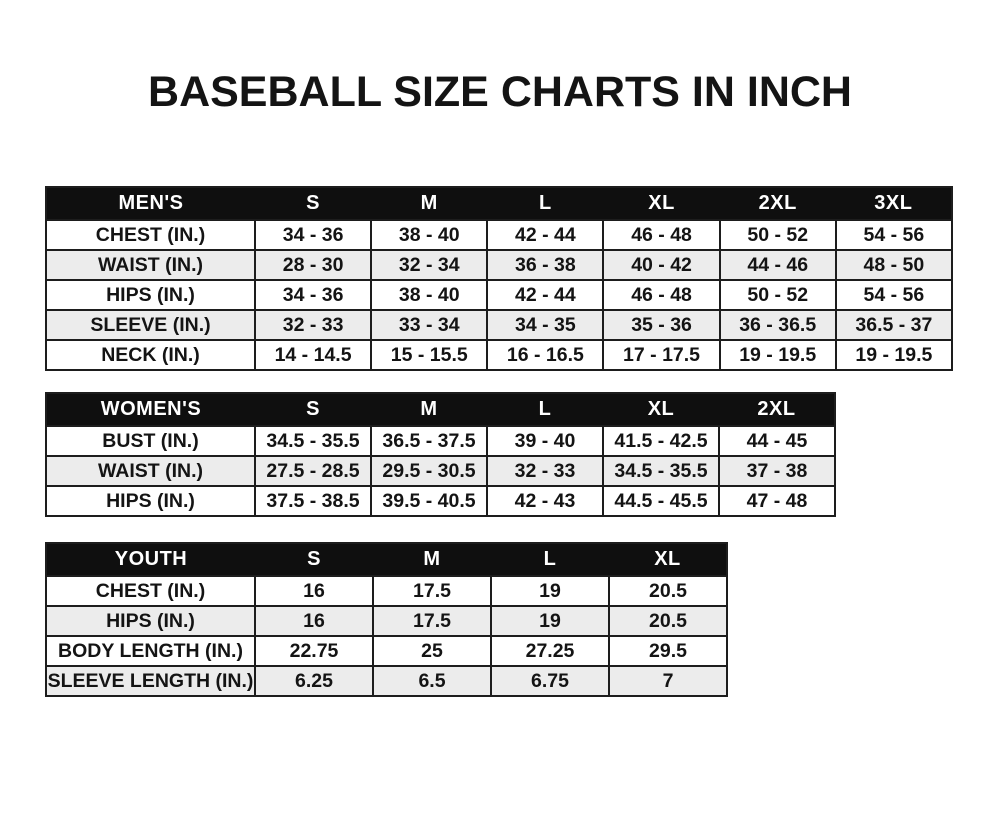 The image size is (1000, 822). Describe the element at coordinates (313, 325) in the screenshot. I see `size-value-cell: 32 - 33` at that location.